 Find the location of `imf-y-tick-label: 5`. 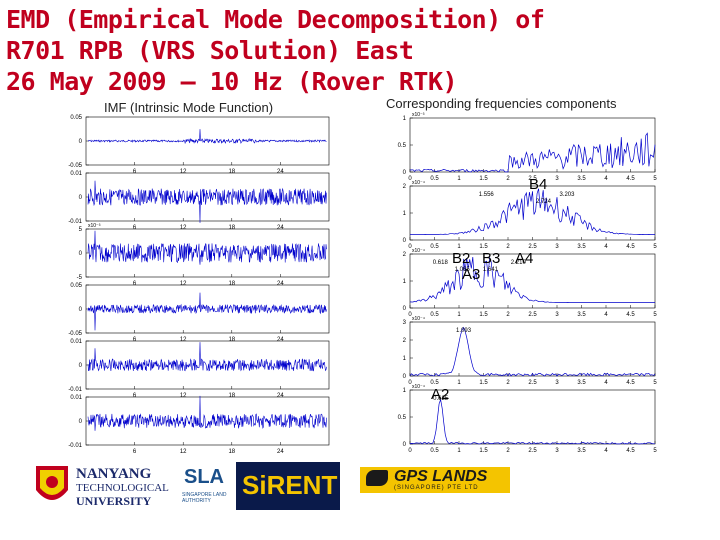

imf-y-tick-label: 5 is located at coordinates (81, 230).